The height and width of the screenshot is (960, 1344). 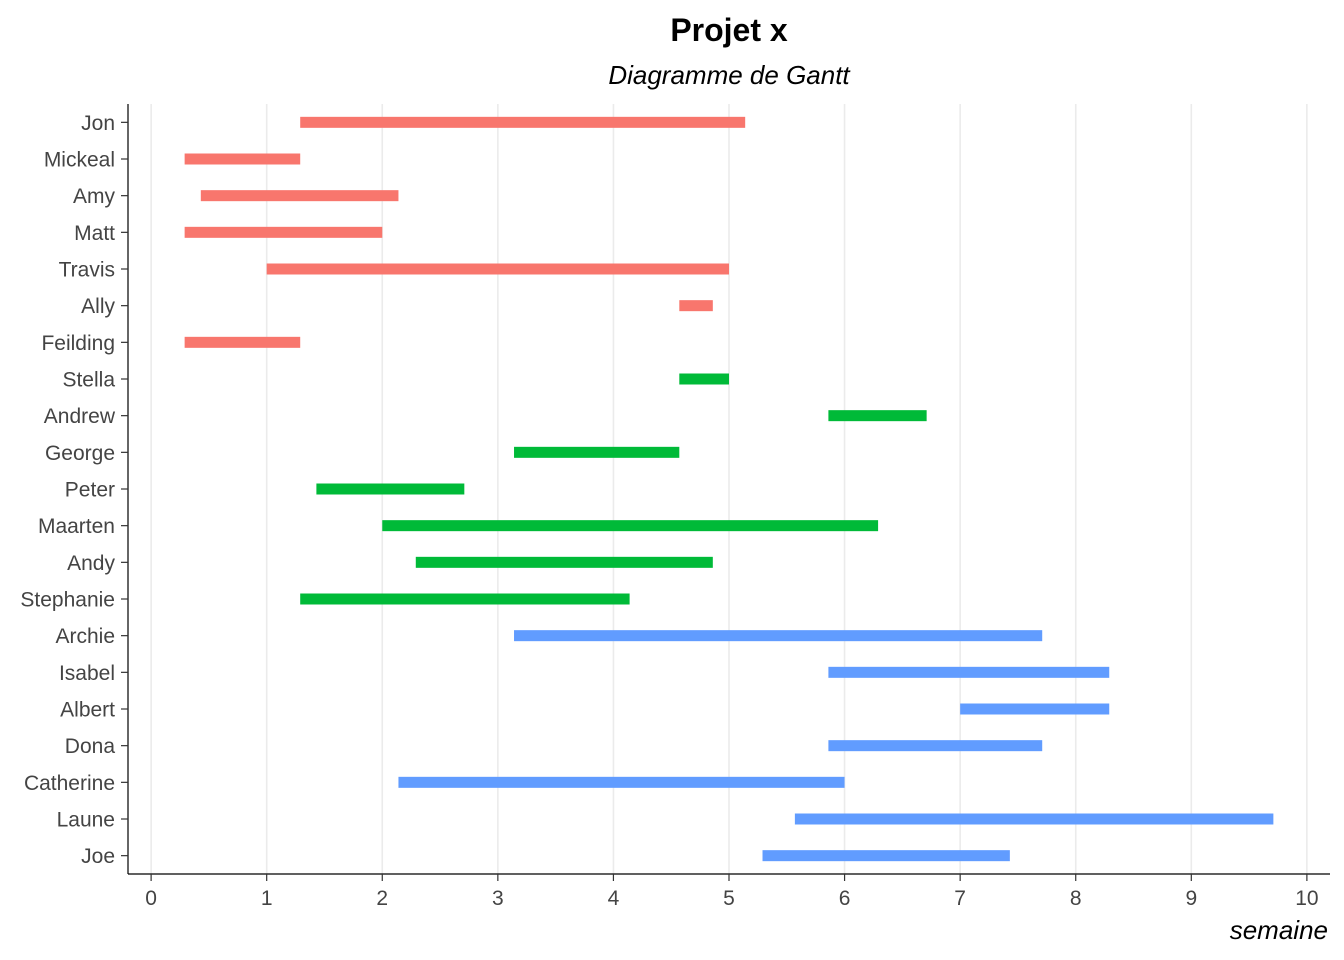 I want to click on y-tick-label: Ally, so click(x=98, y=306).